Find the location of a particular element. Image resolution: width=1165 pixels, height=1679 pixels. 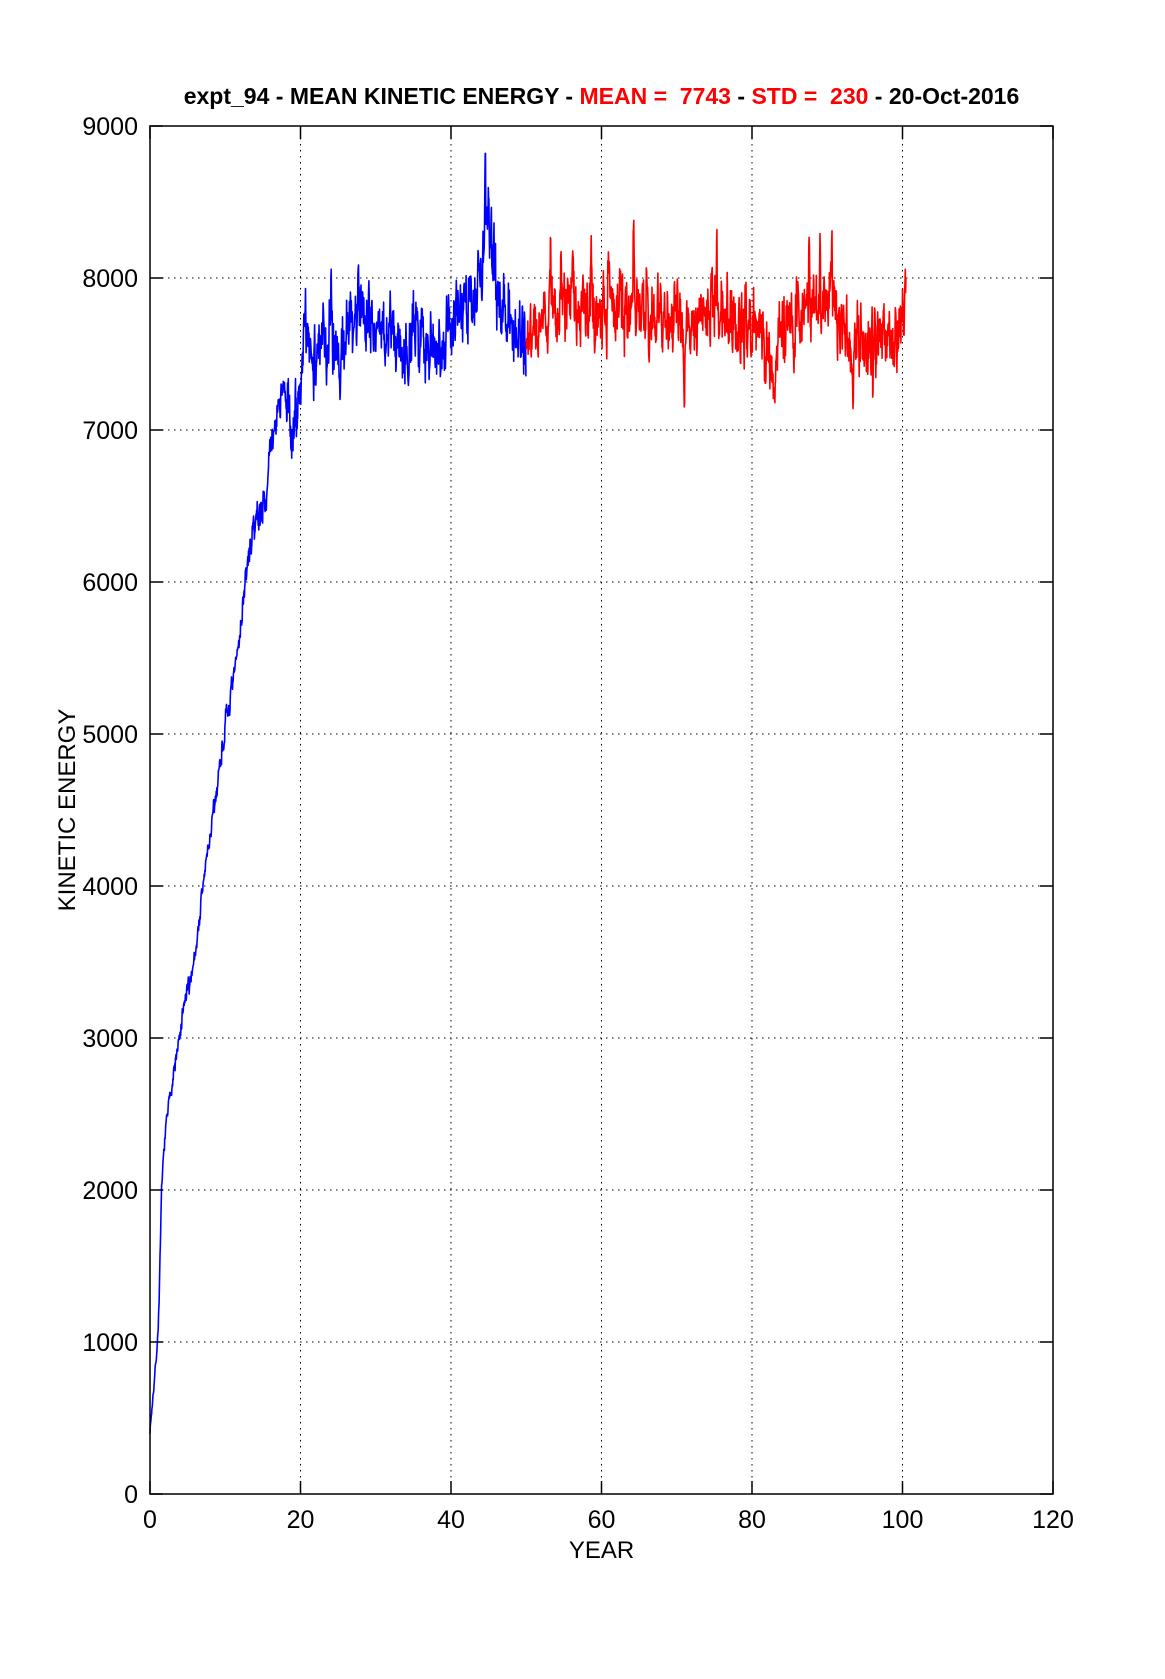

x-tick-label: 60 is located at coordinates (602, 1520).